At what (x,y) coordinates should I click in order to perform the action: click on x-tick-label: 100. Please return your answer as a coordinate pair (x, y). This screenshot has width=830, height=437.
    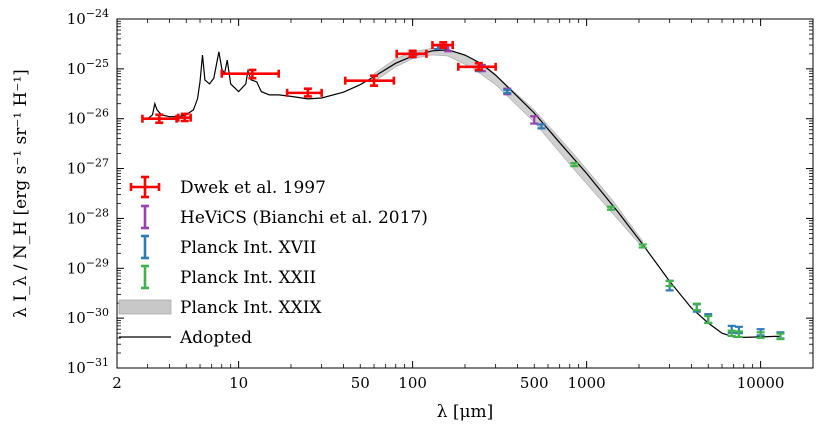
    Looking at the image, I should click on (412, 383).